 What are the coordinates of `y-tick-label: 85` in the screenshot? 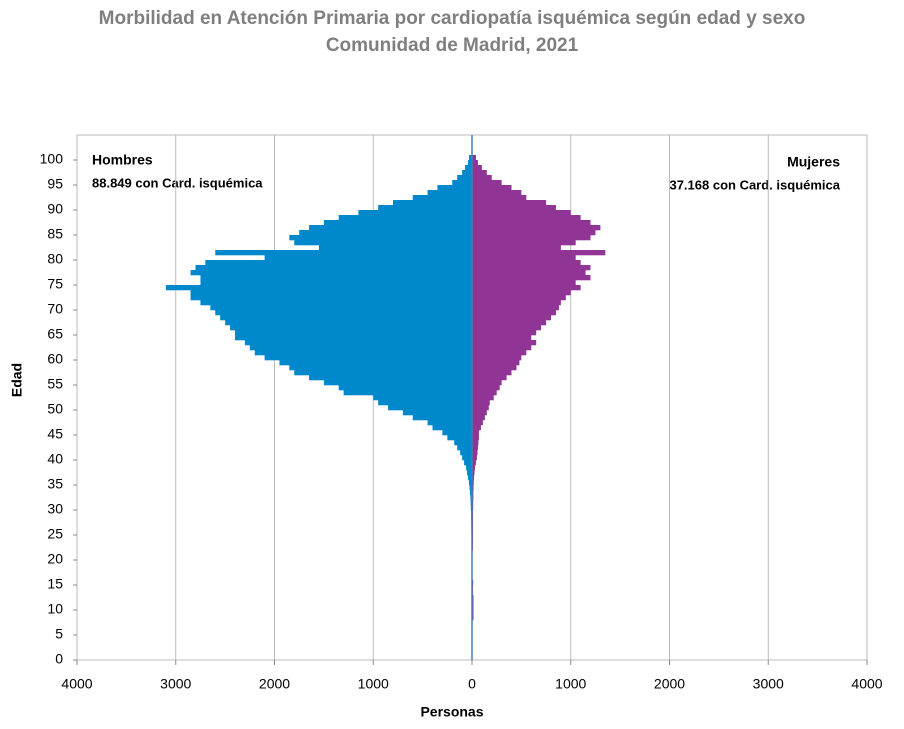 It's located at (55, 234).